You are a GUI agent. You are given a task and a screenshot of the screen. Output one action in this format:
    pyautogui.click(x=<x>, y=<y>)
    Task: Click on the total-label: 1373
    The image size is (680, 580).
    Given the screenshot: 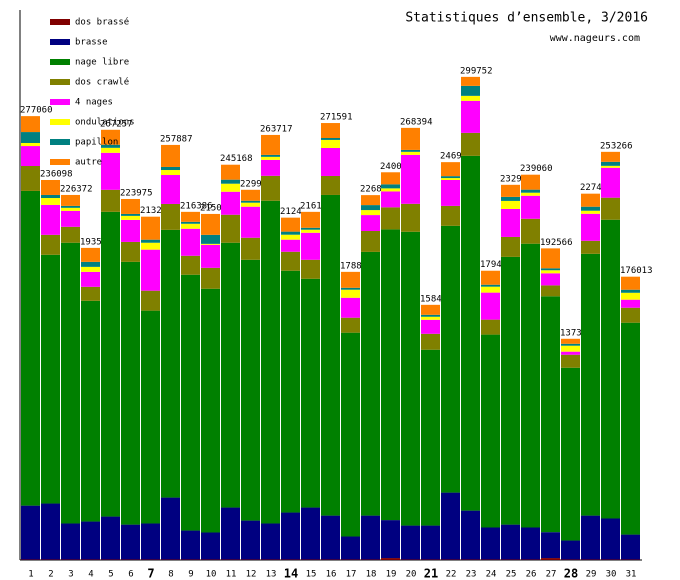 What is the action you would take?
    pyautogui.click(x=571, y=333)
    